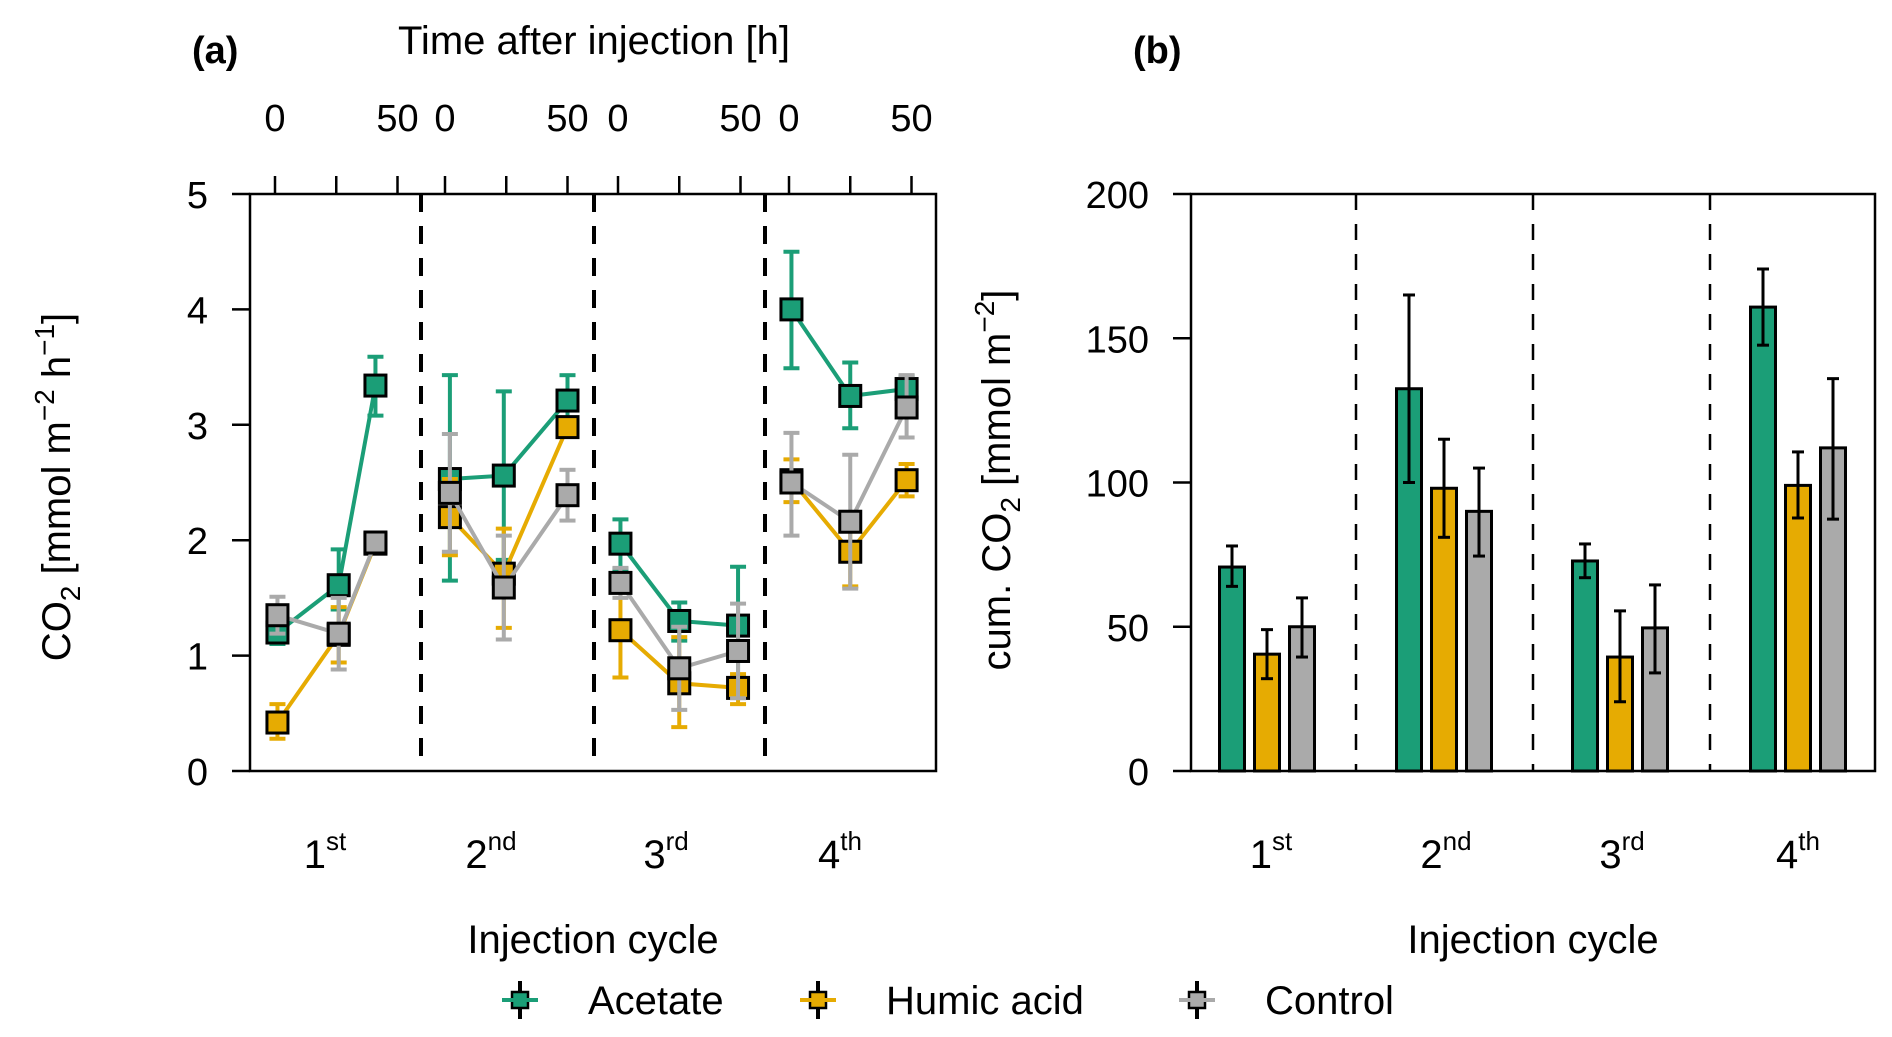  I want to click on legend-label: Control, so click(1329, 1001).